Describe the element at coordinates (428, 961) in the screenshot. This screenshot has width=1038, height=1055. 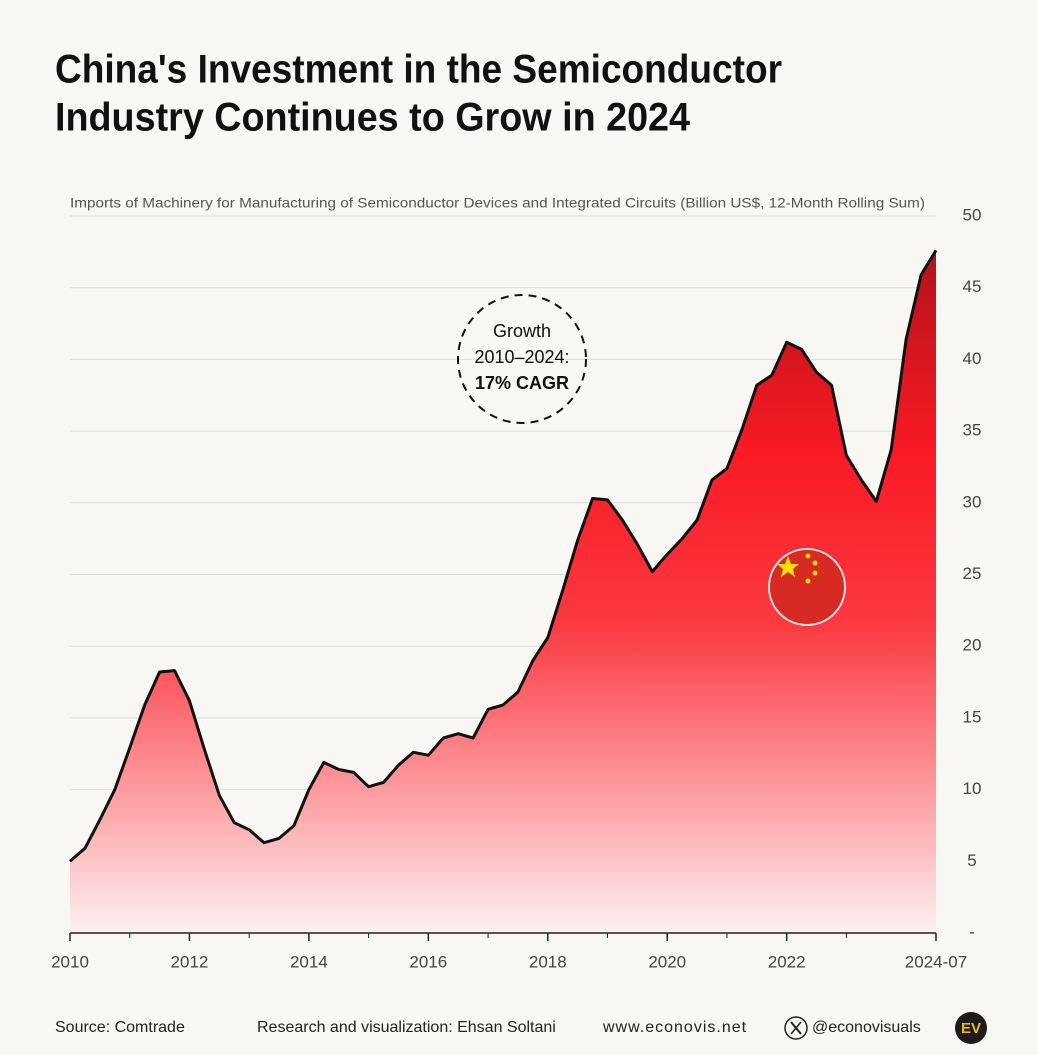
I see `x-tick-label: 2016` at that location.